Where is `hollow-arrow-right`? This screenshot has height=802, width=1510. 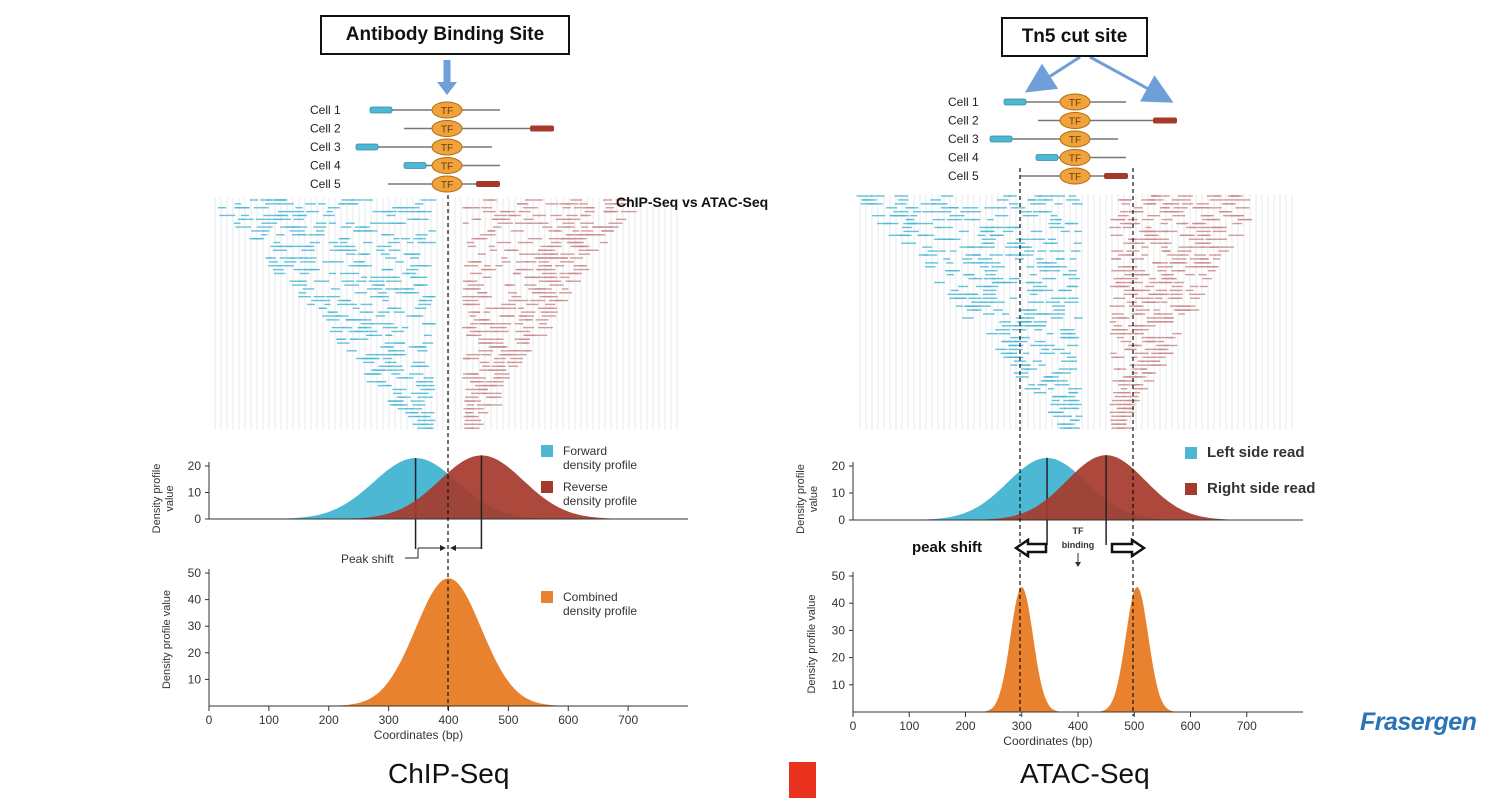
hollow-arrow-right is located at coordinates (1128, 548).